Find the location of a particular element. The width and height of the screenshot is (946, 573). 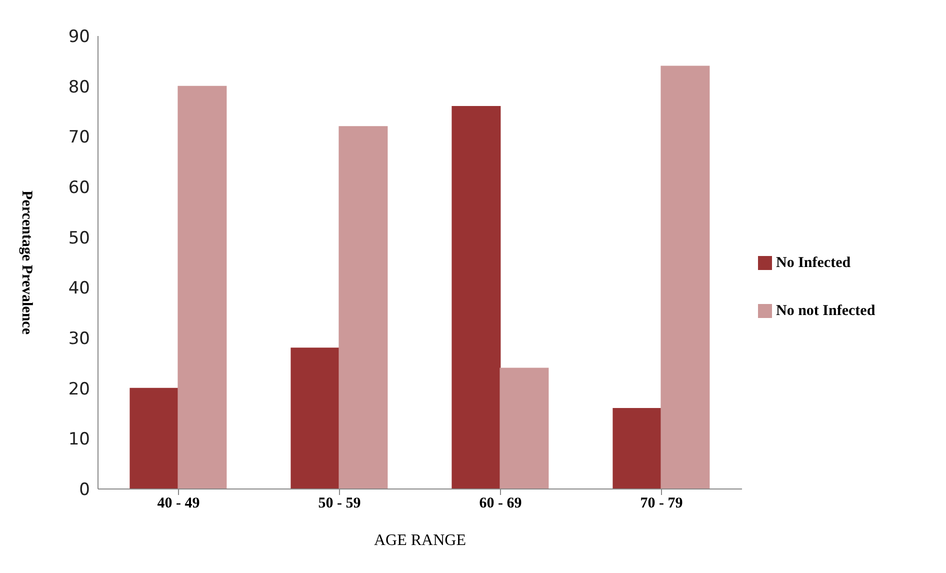

y-tick-label: 60 is located at coordinates (79, 188).